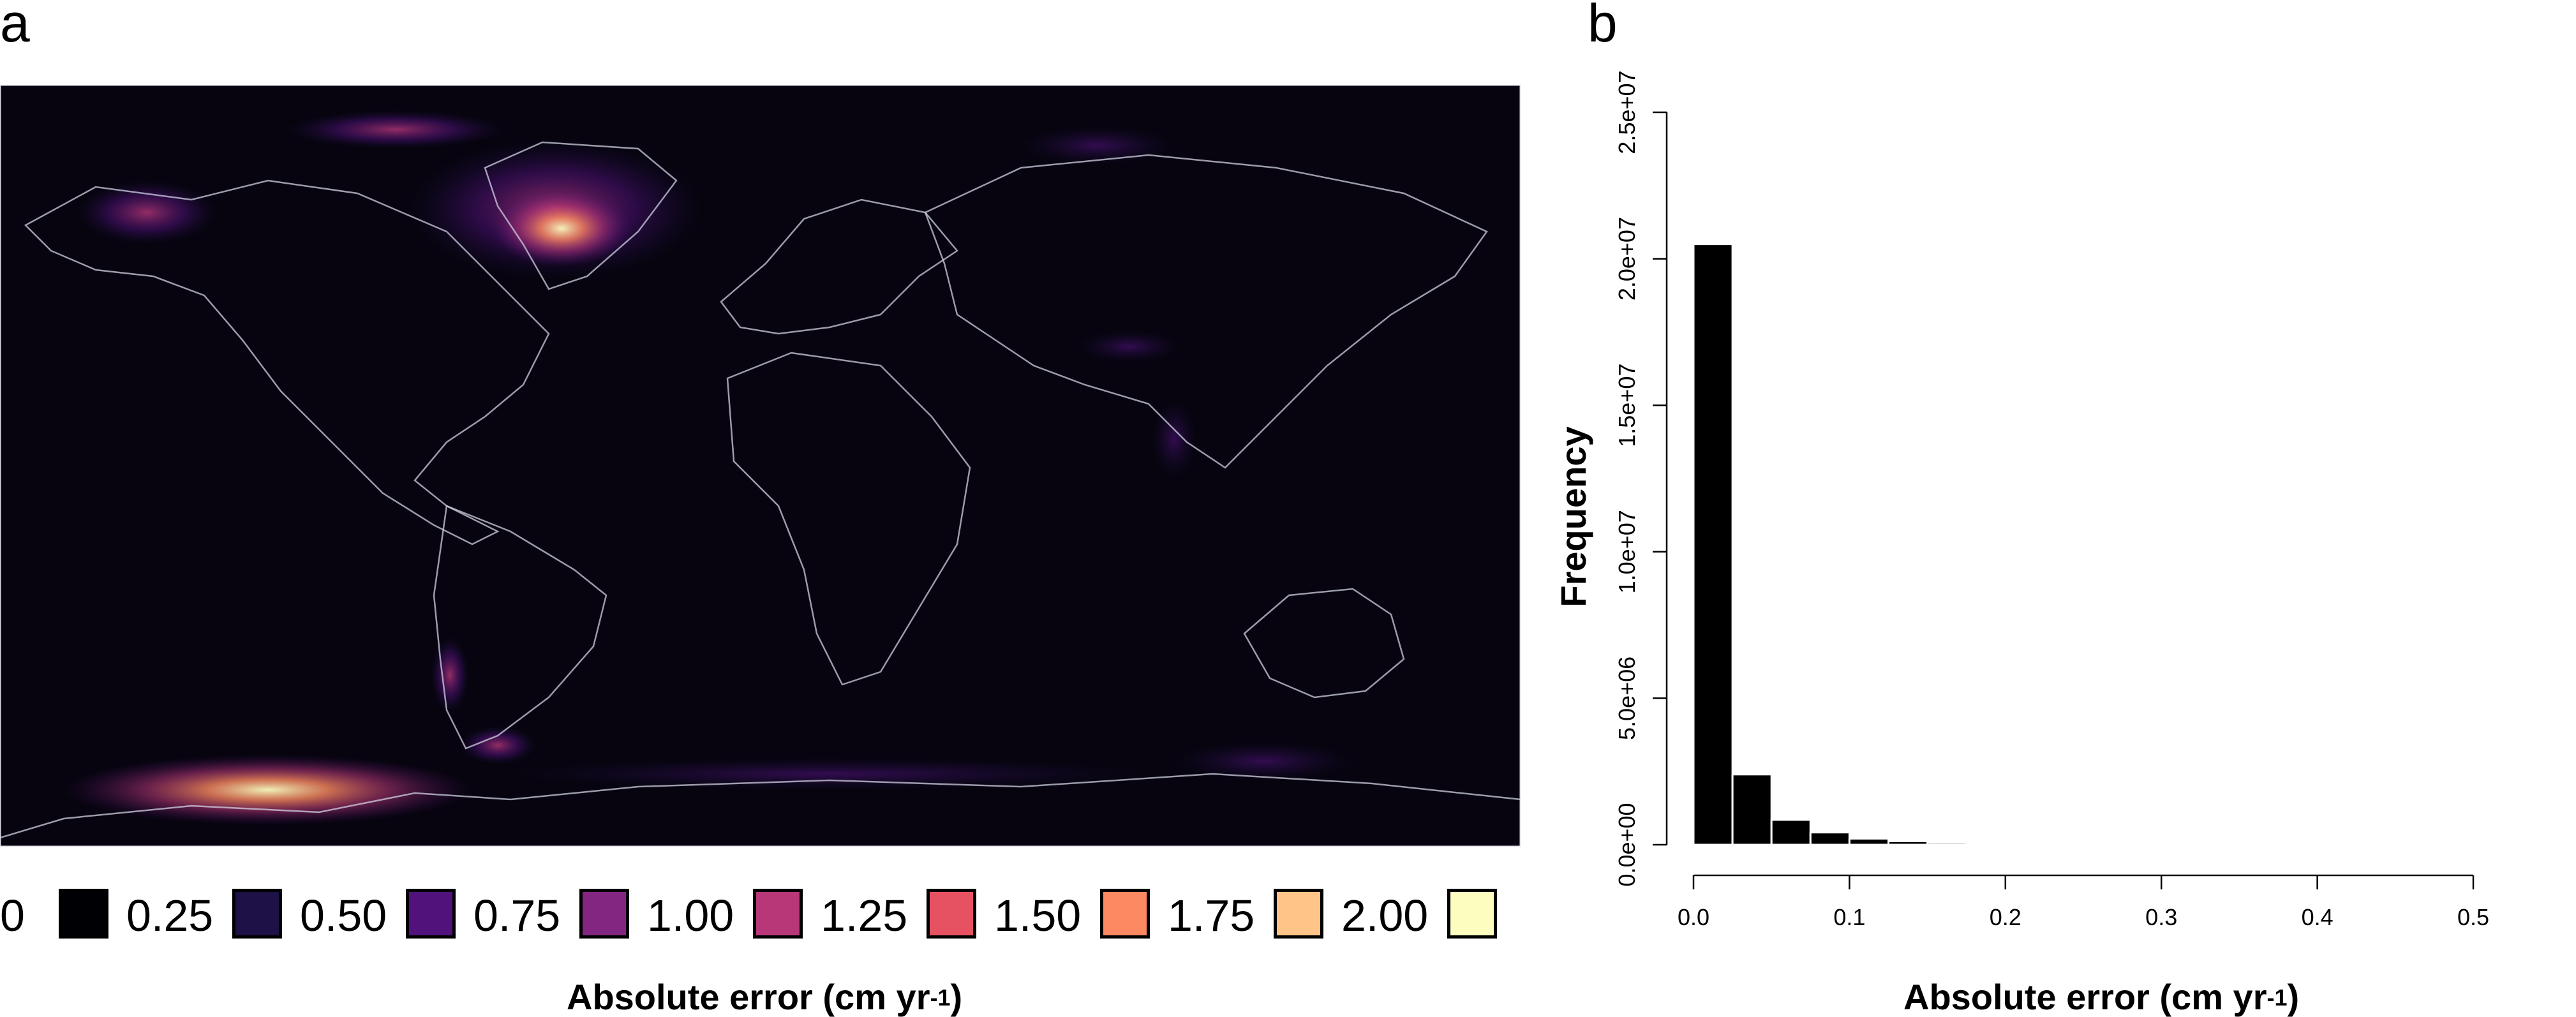  Describe the element at coordinates (1849, 917) in the screenshot. I see `x-tick-label: 0.1` at that location.